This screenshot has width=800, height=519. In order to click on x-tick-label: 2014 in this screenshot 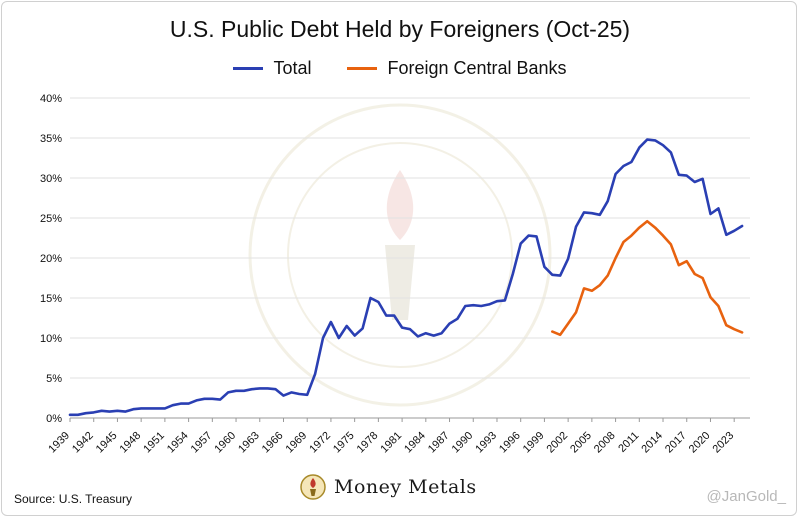, I will do `click(652, 443)`.